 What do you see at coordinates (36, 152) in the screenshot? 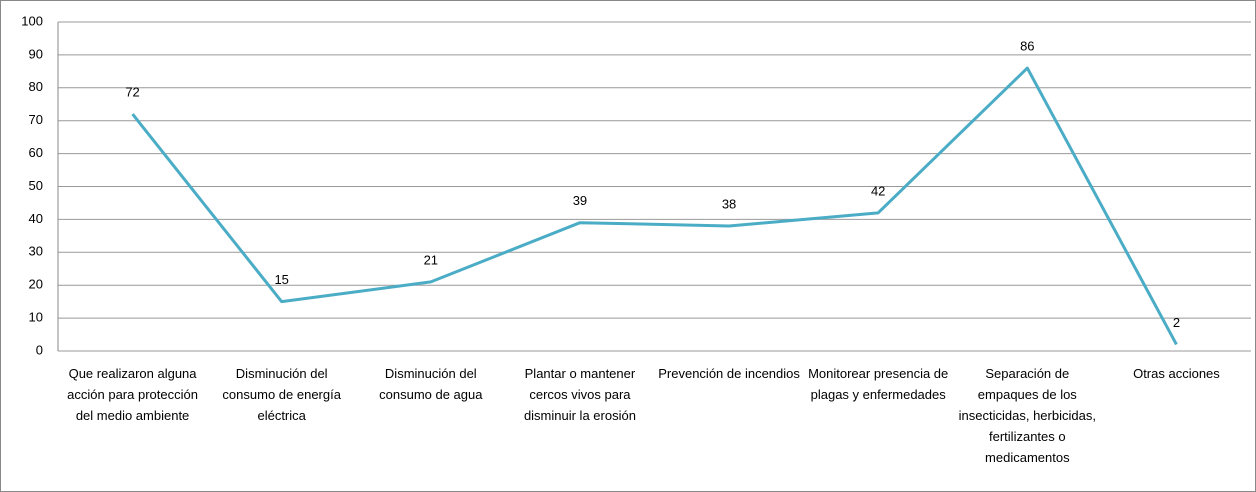
I see `y-tick-label: 60` at bounding box center [36, 152].